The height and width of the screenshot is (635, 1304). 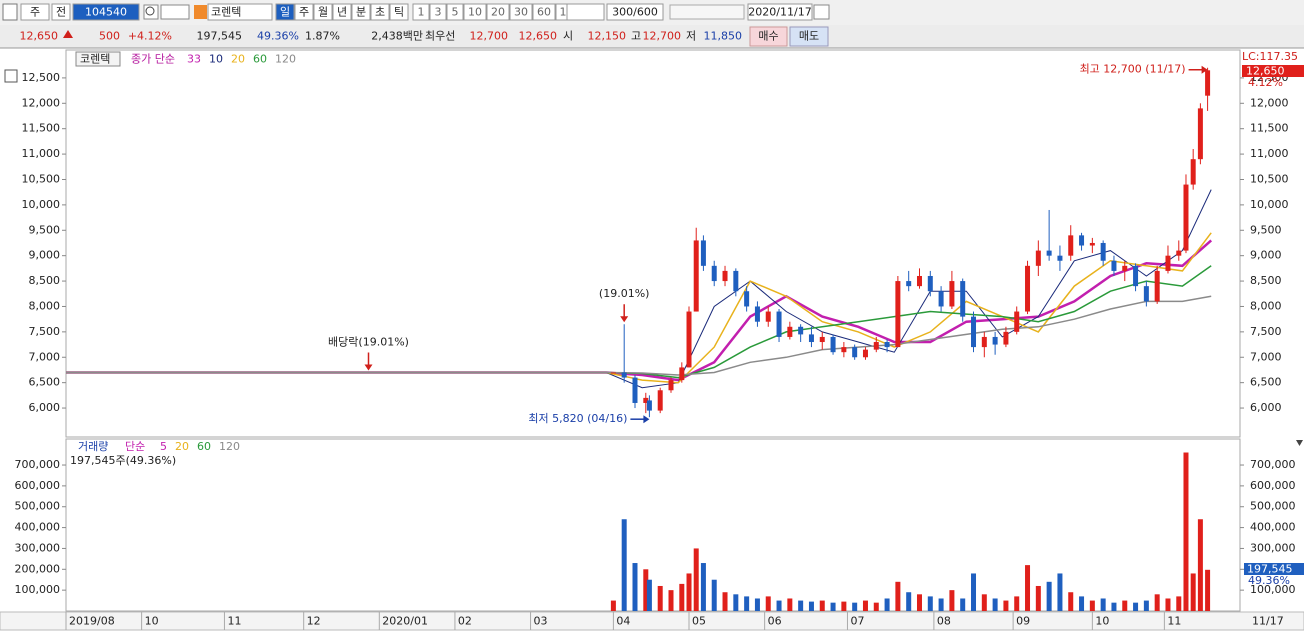 I want to click on period-button: 주, so click(x=304, y=12).